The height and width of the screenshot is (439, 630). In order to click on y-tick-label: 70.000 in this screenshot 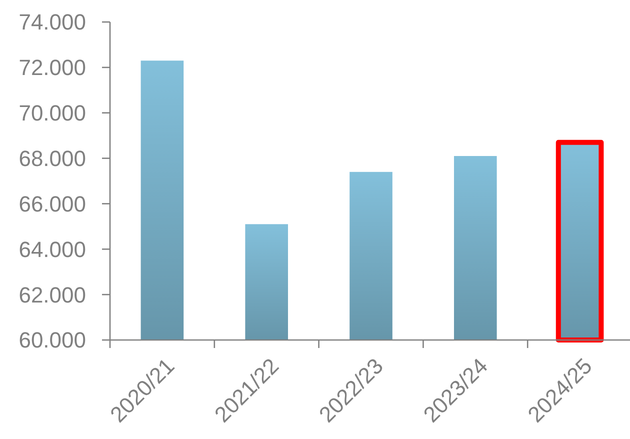, I will do `click(52, 113)`.